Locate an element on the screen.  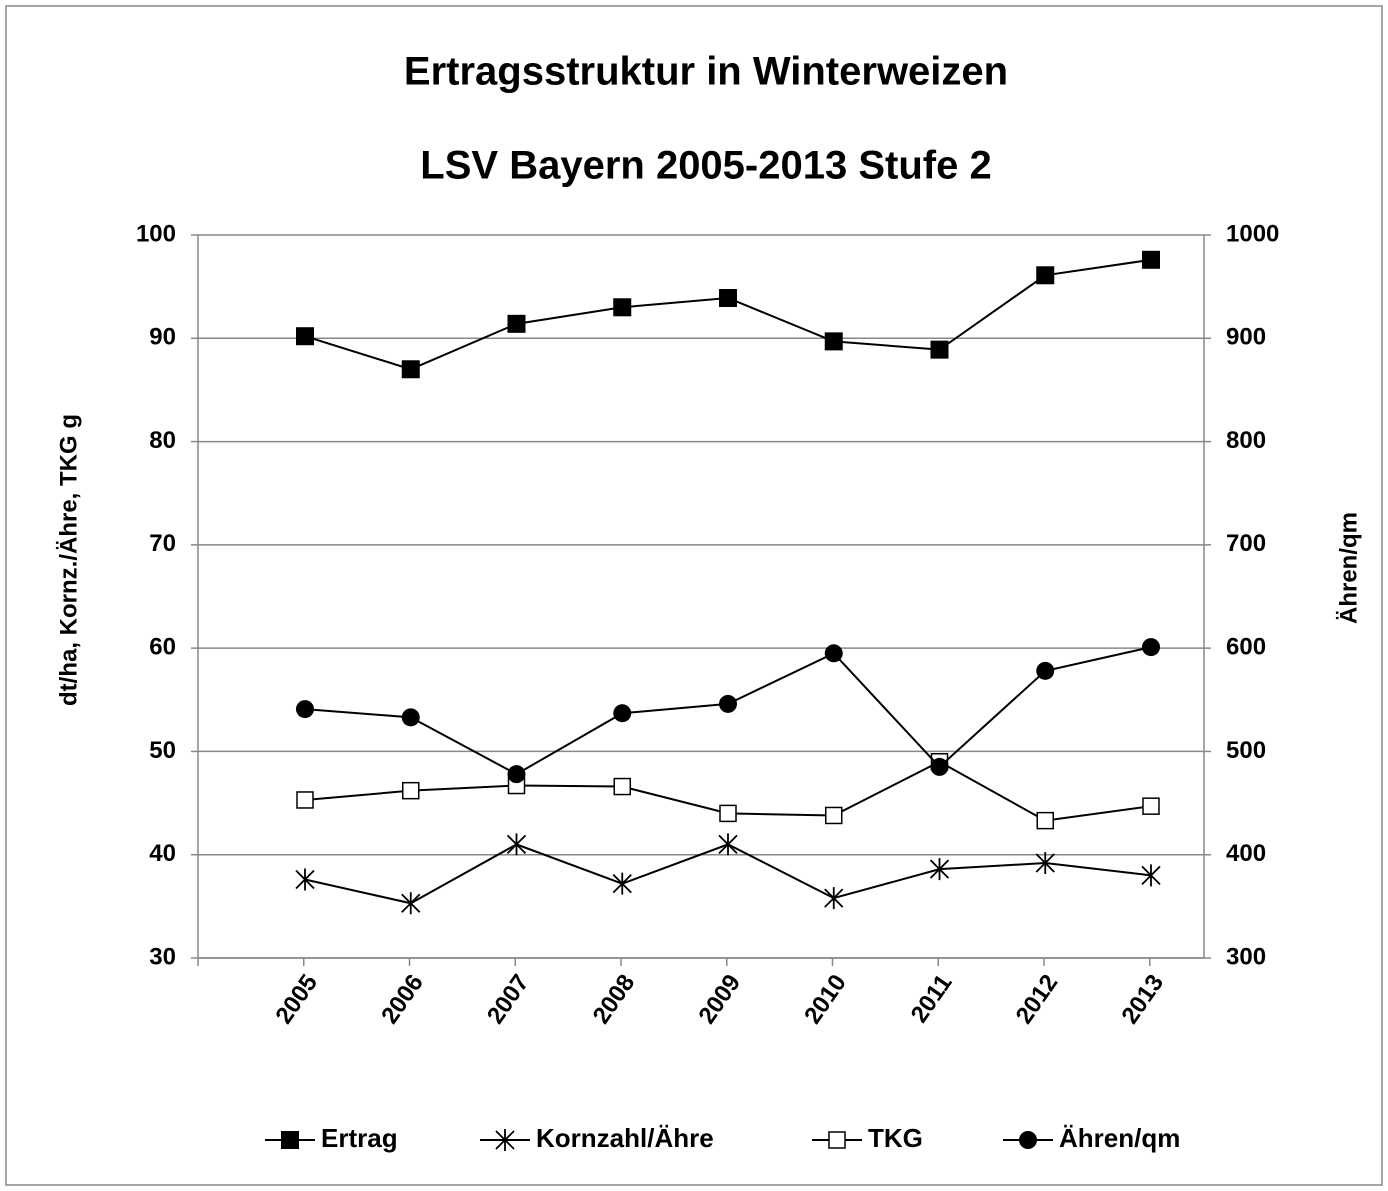
y-tick-label: 60 is located at coordinates (162, 646).